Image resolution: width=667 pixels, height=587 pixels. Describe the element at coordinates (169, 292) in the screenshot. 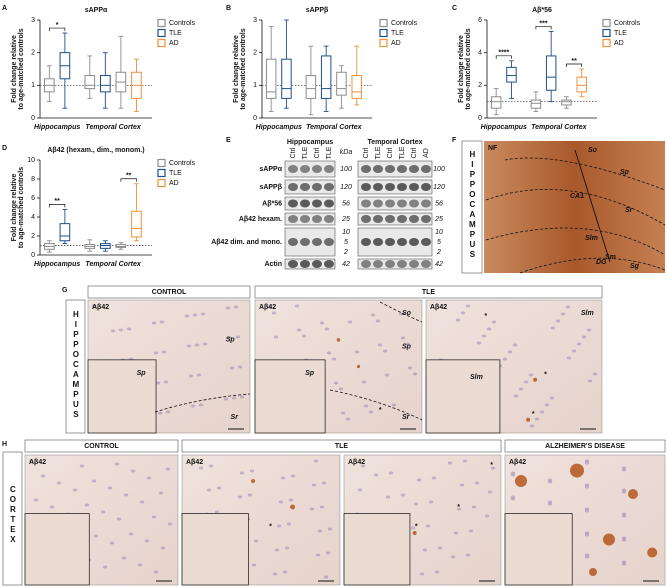

I see `header-box` at that location.